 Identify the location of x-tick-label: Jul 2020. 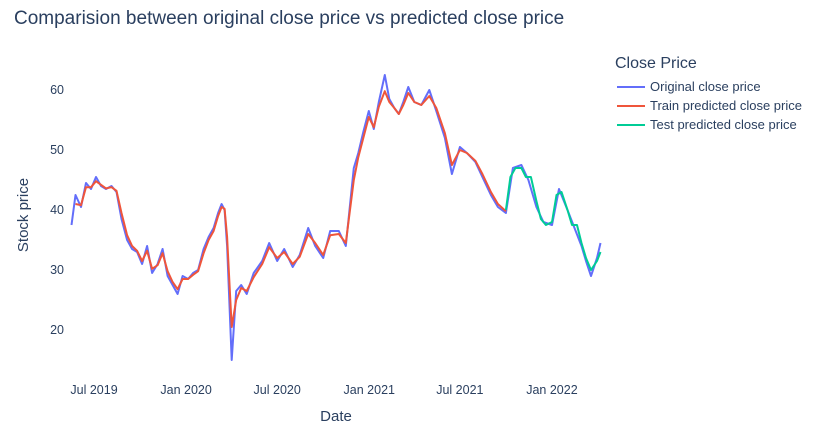
(277, 390).